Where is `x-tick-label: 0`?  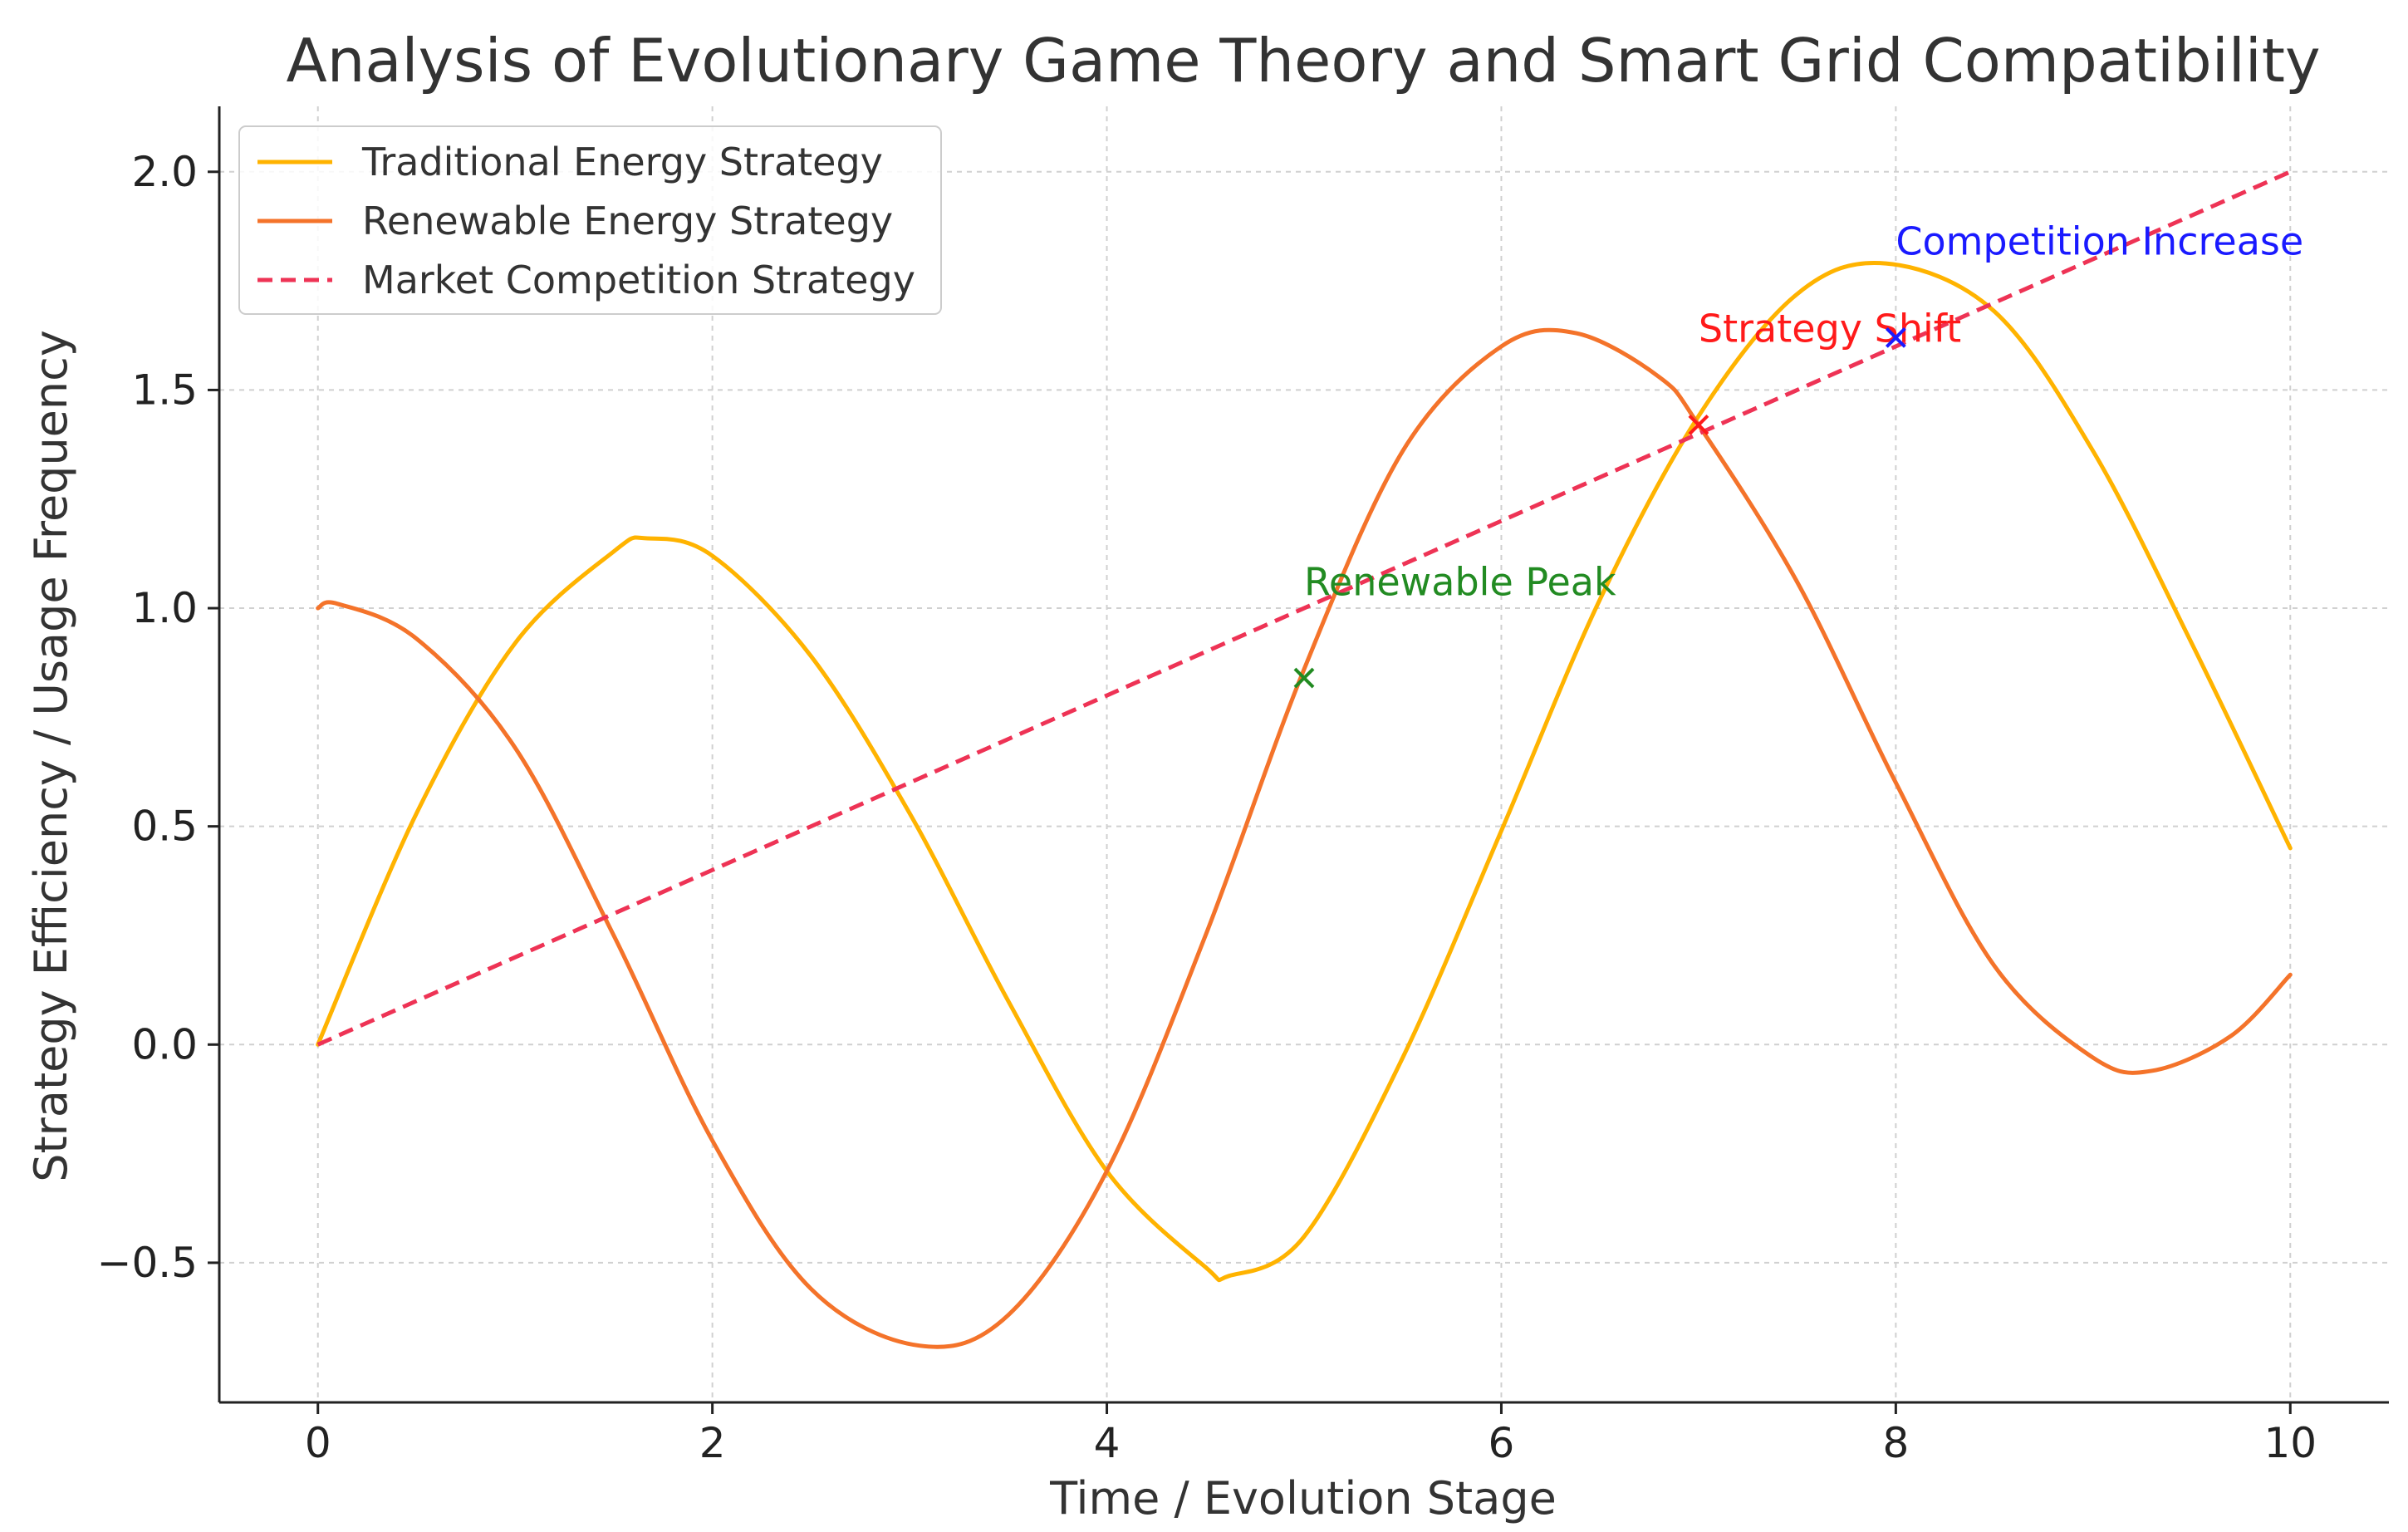
x-tick-label: 0 is located at coordinates (318, 1443).